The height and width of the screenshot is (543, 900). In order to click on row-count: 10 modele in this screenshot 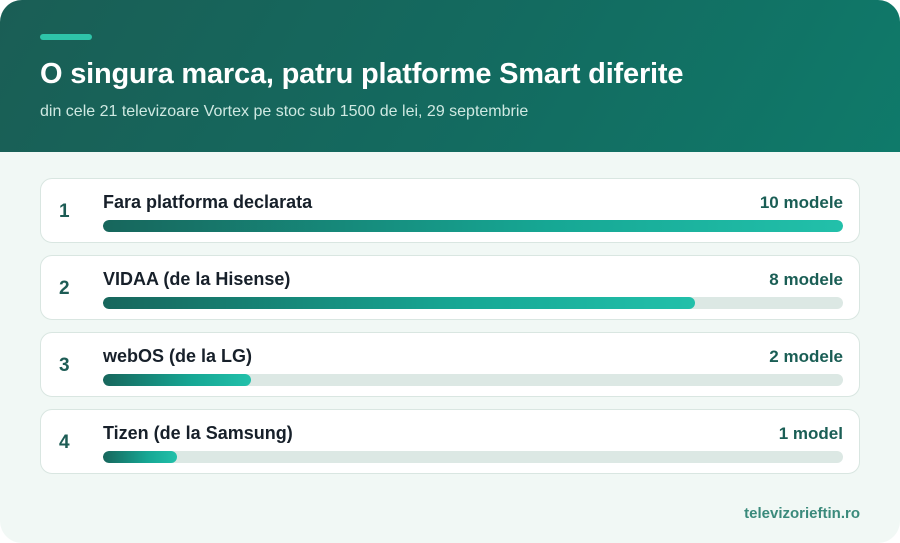, I will do `click(801, 202)`.